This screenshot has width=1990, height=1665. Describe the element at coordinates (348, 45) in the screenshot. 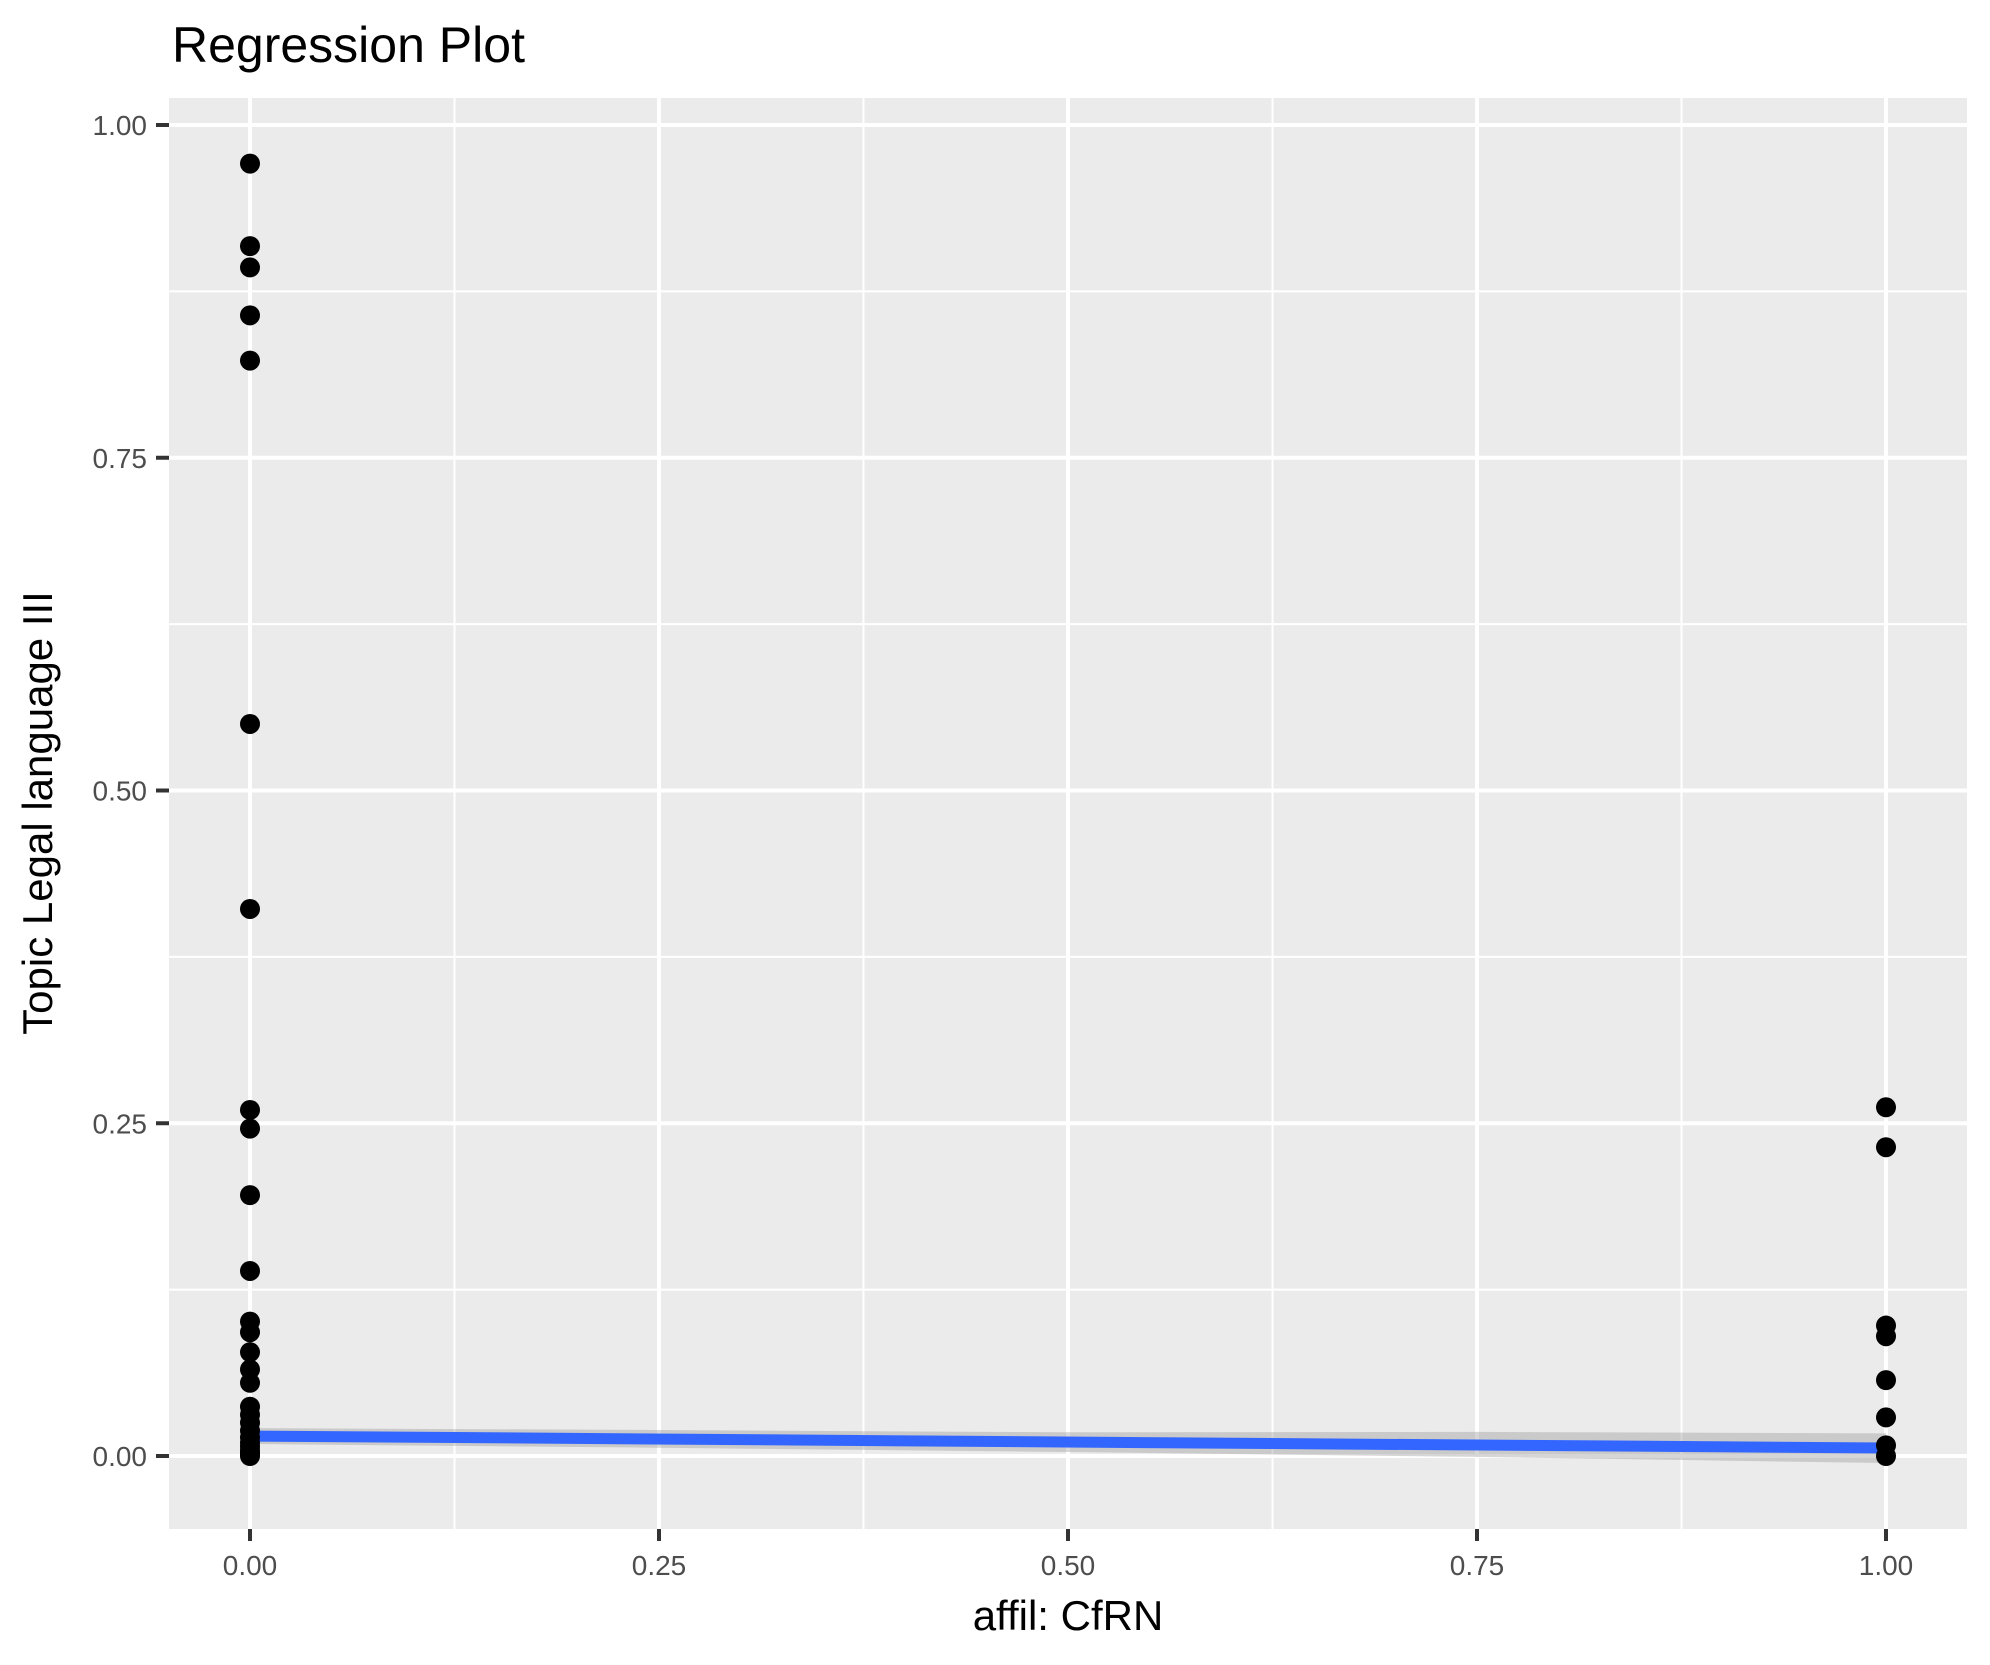

I see `plot-title: Regression Plot` at that location.